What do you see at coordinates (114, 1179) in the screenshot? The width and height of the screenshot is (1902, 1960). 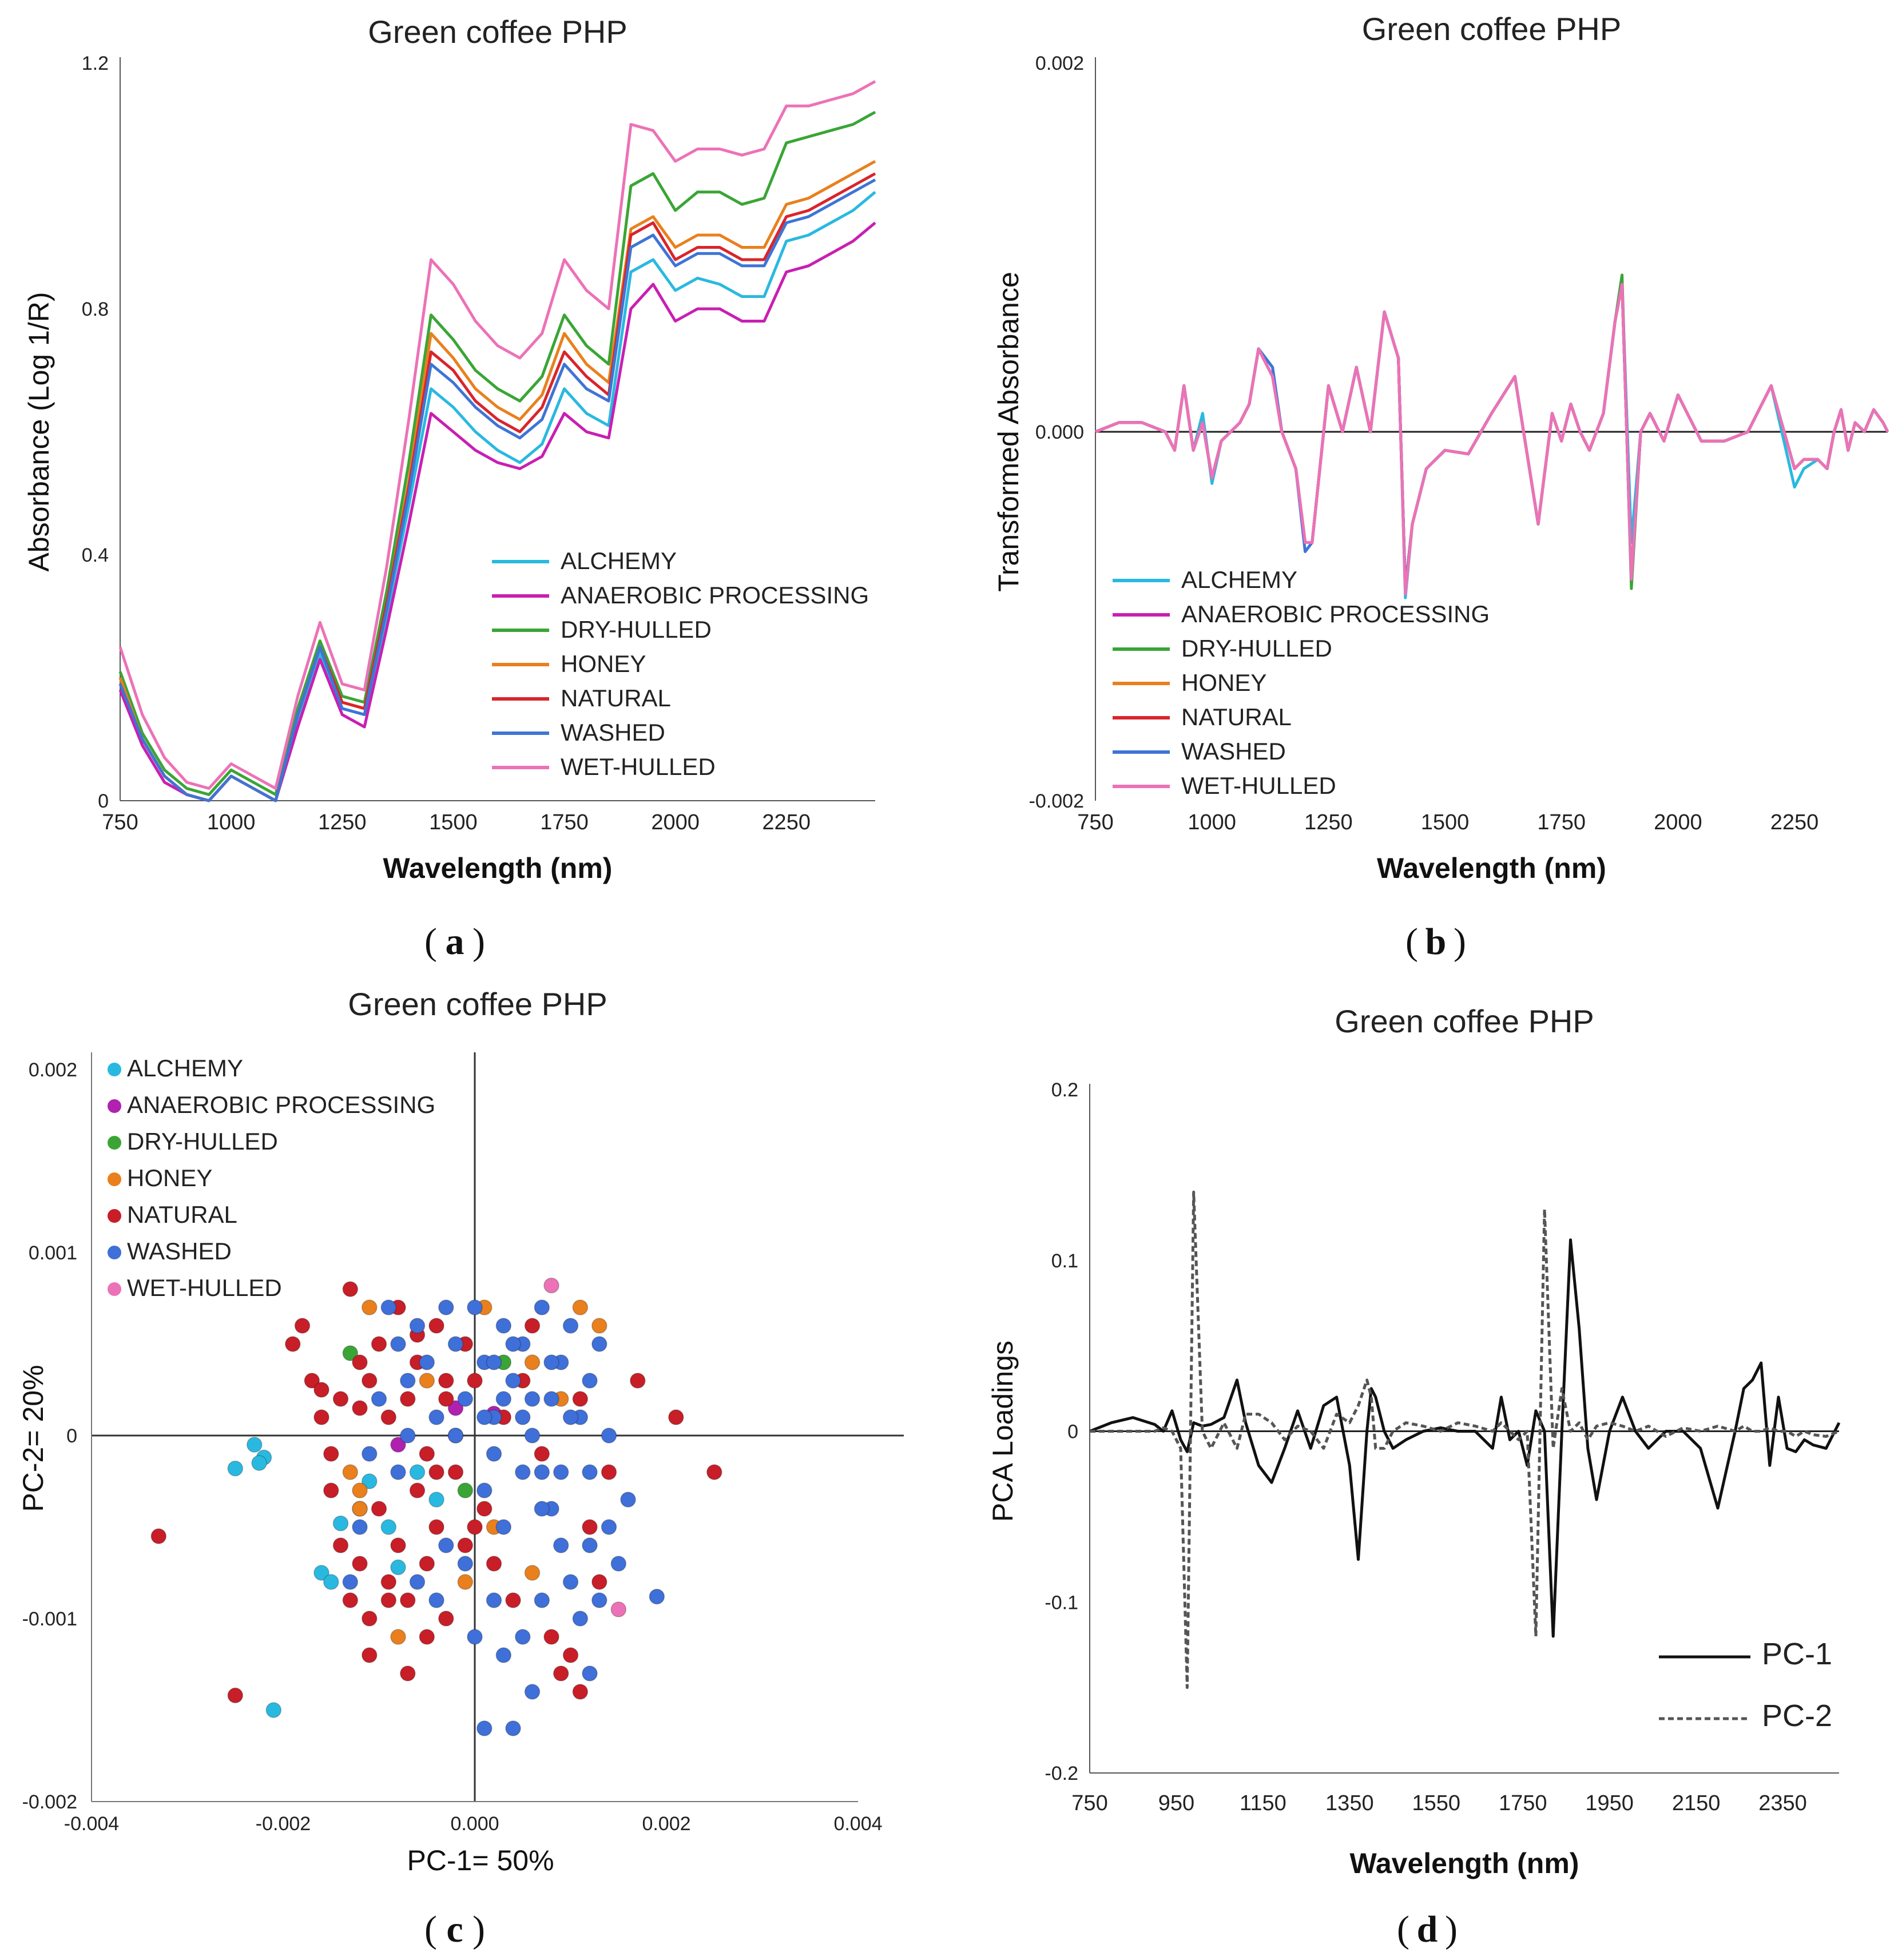 I see `legend-marker-honey` at bounding box center [114, 1179].